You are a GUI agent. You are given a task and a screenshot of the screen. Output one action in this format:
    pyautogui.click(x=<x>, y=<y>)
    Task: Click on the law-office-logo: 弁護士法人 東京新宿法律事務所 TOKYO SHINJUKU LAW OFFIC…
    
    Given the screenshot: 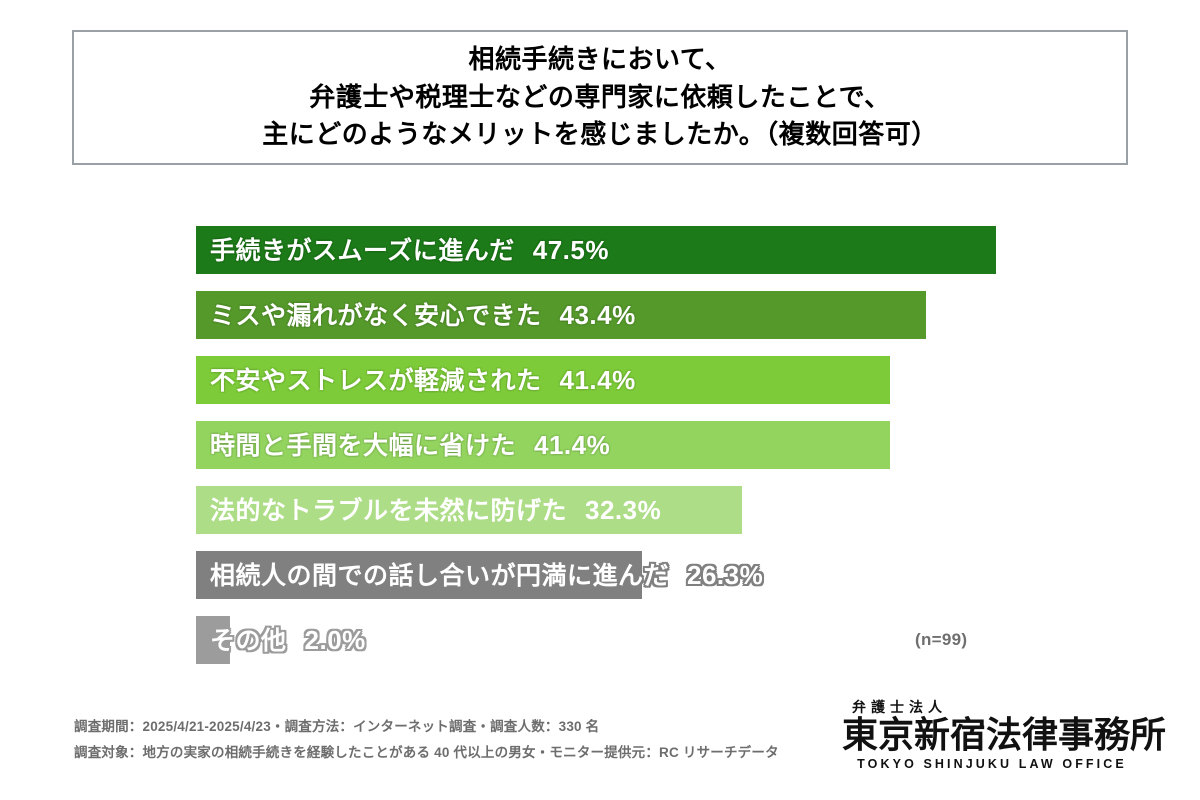 What is the action you would take?
    pyautogui.click(x=1004, y=735)
    